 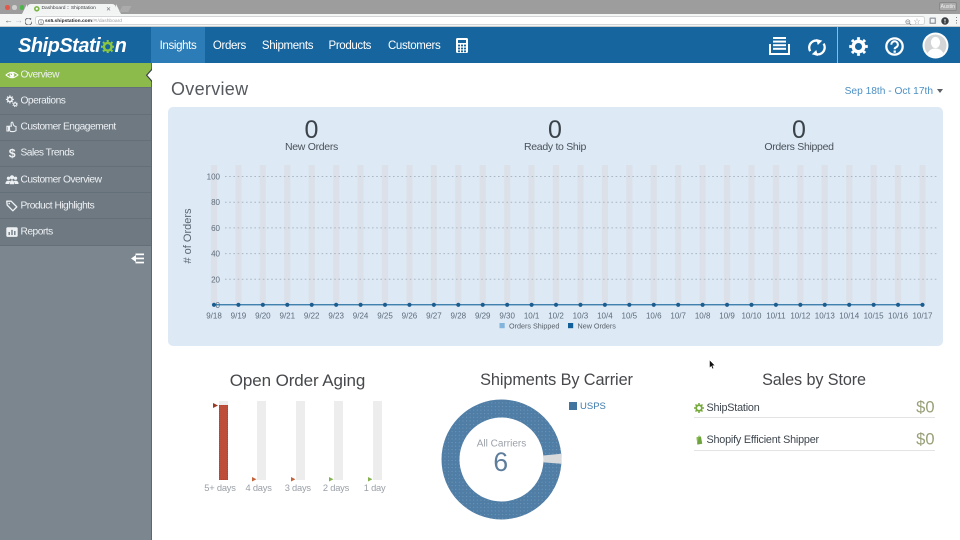 What do you see at coordinates (312, 315) in the screenshot?
I see `svg-text: 9/22` at bounding box center [312, 315].